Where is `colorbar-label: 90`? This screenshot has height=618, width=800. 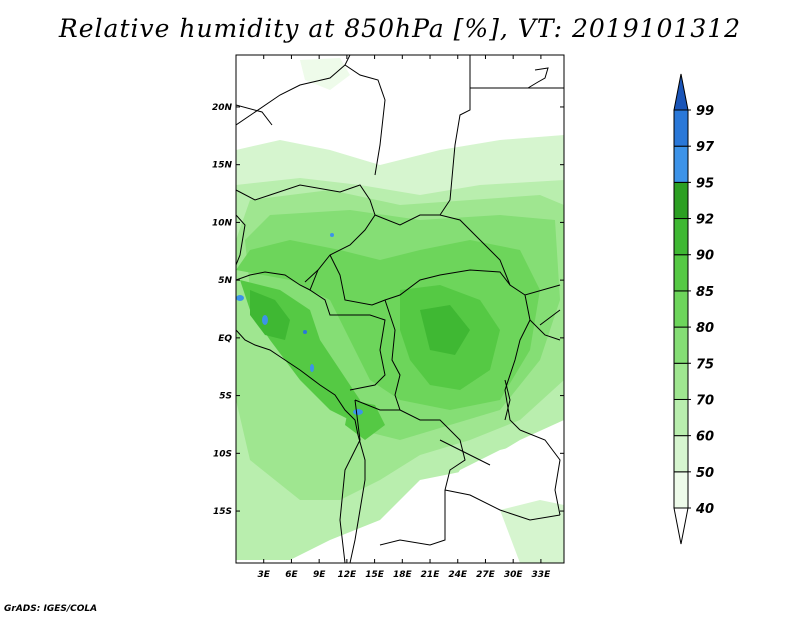
colorbar-label: 90 is located at coordinates (705, 256).